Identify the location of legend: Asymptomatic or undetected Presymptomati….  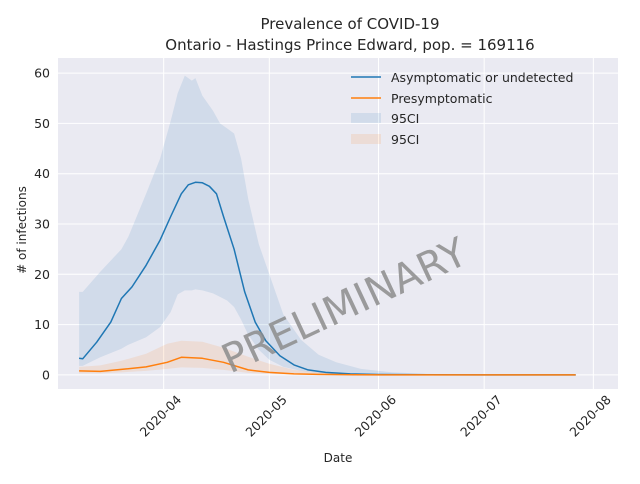
(462, 108).